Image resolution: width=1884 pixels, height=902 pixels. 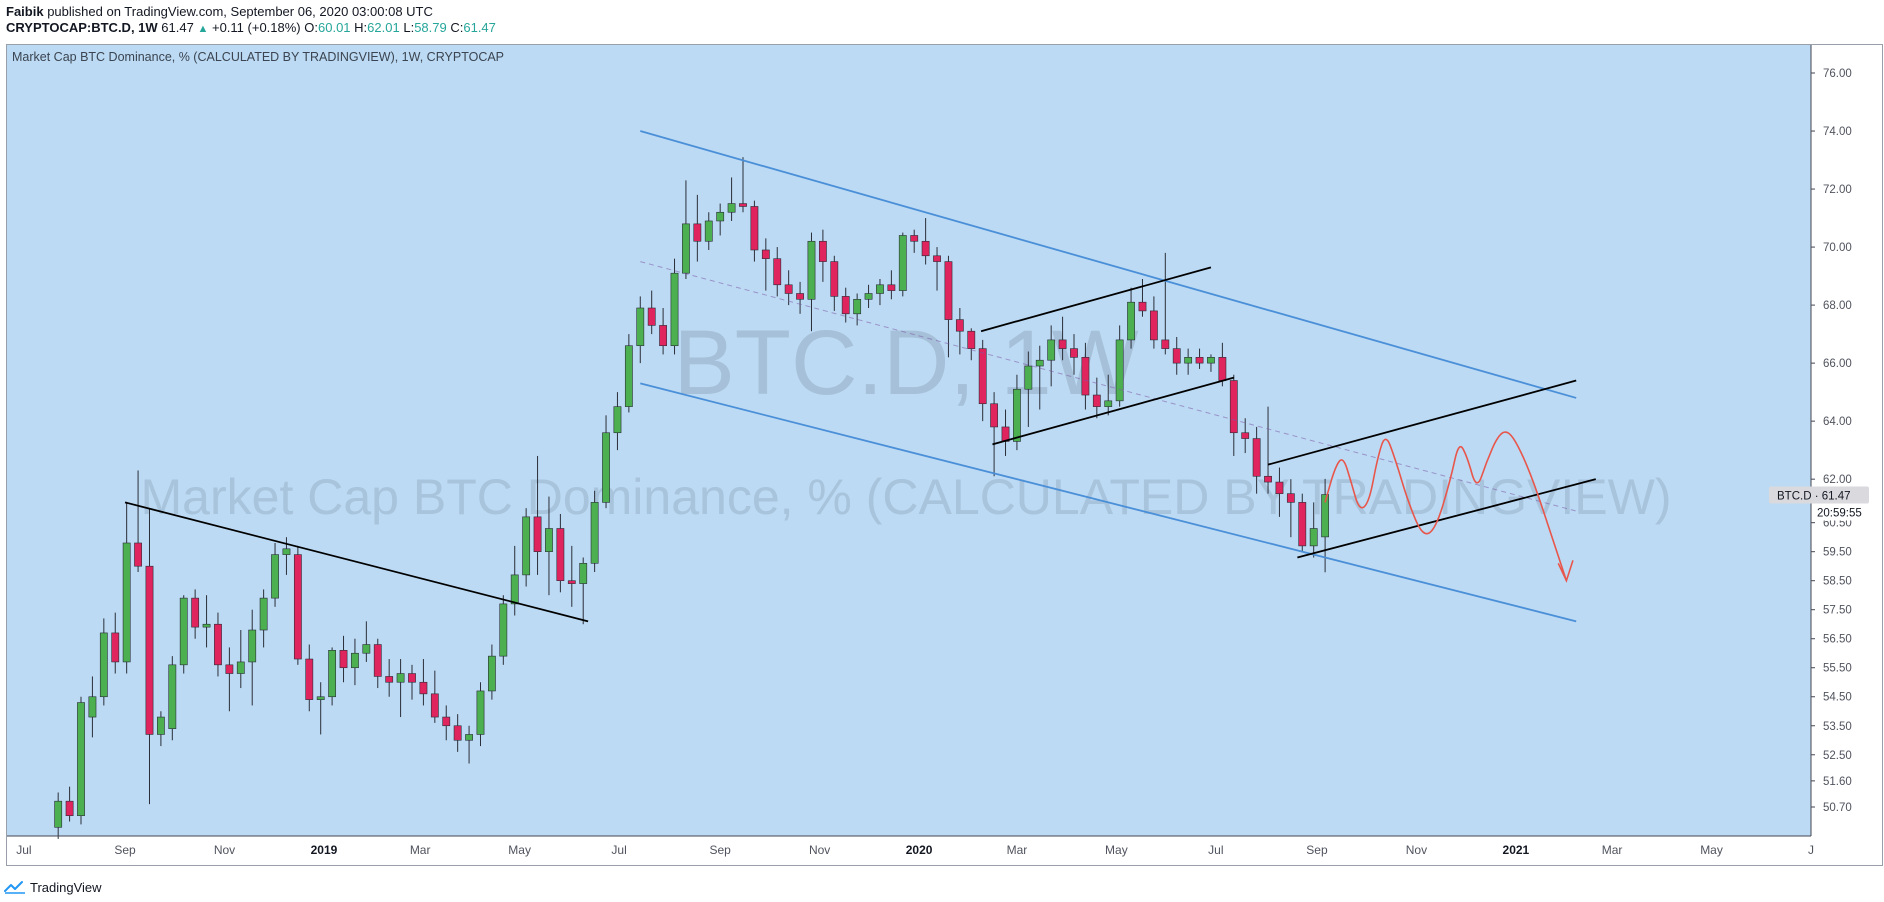 I want to click on y-tick-label: 76.00, so click(x=1837, y=74).